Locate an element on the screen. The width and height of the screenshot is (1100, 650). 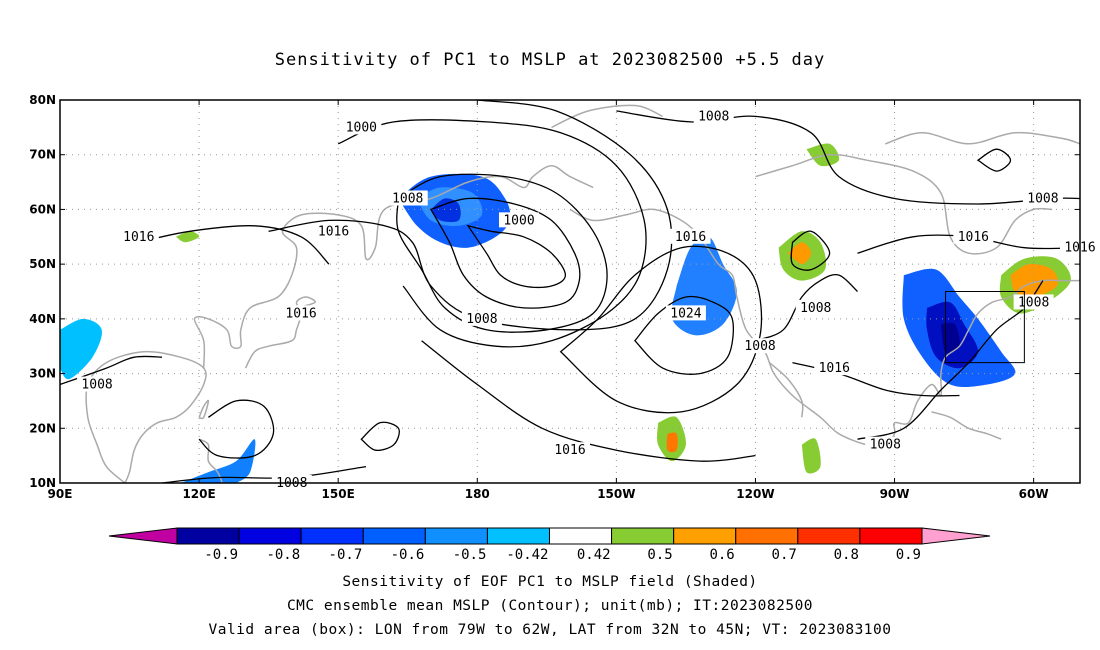
lat-tick-label: 70N is located at coordinates (42, 155).